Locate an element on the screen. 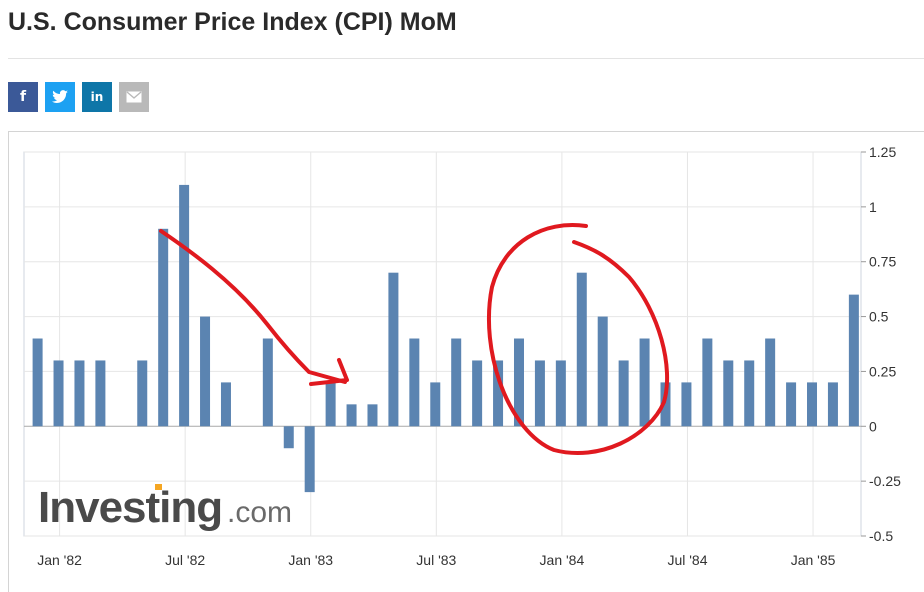 This screenshot has width=924, height=592. email-share-button is located at coordinates (134, 97).